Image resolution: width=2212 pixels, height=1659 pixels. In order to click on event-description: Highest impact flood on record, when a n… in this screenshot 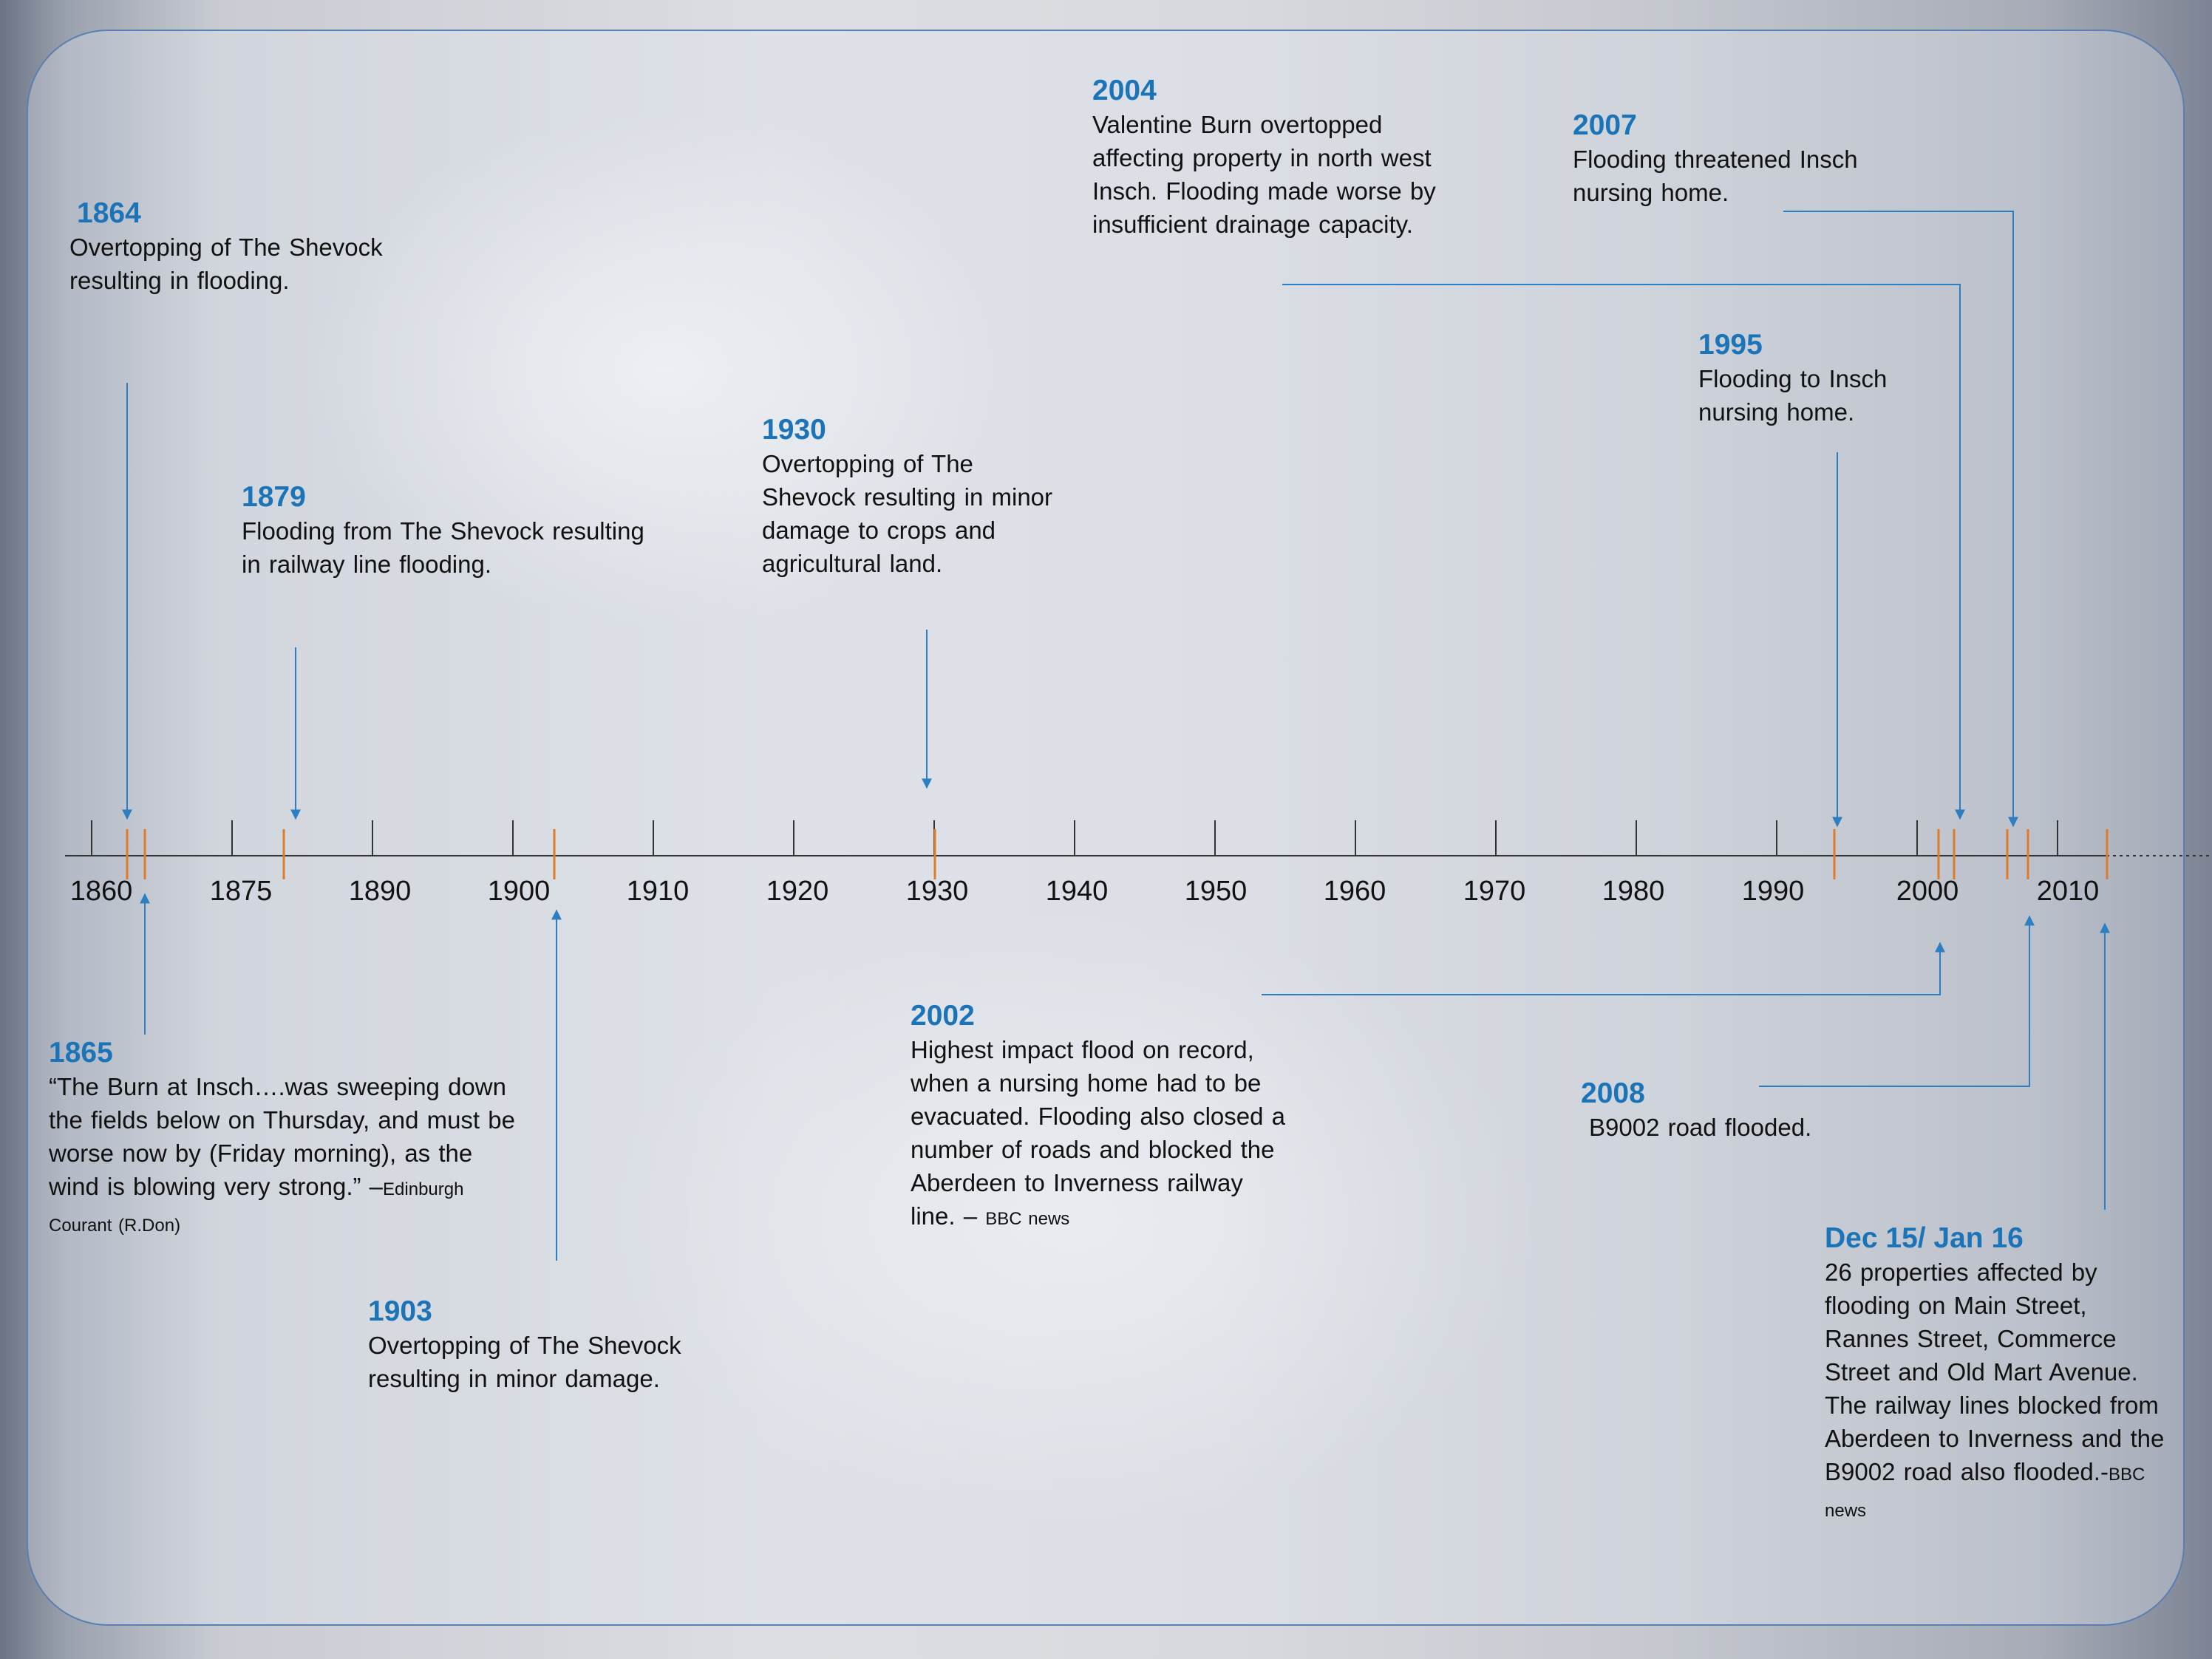, I will do `click(1098, 1133)`.